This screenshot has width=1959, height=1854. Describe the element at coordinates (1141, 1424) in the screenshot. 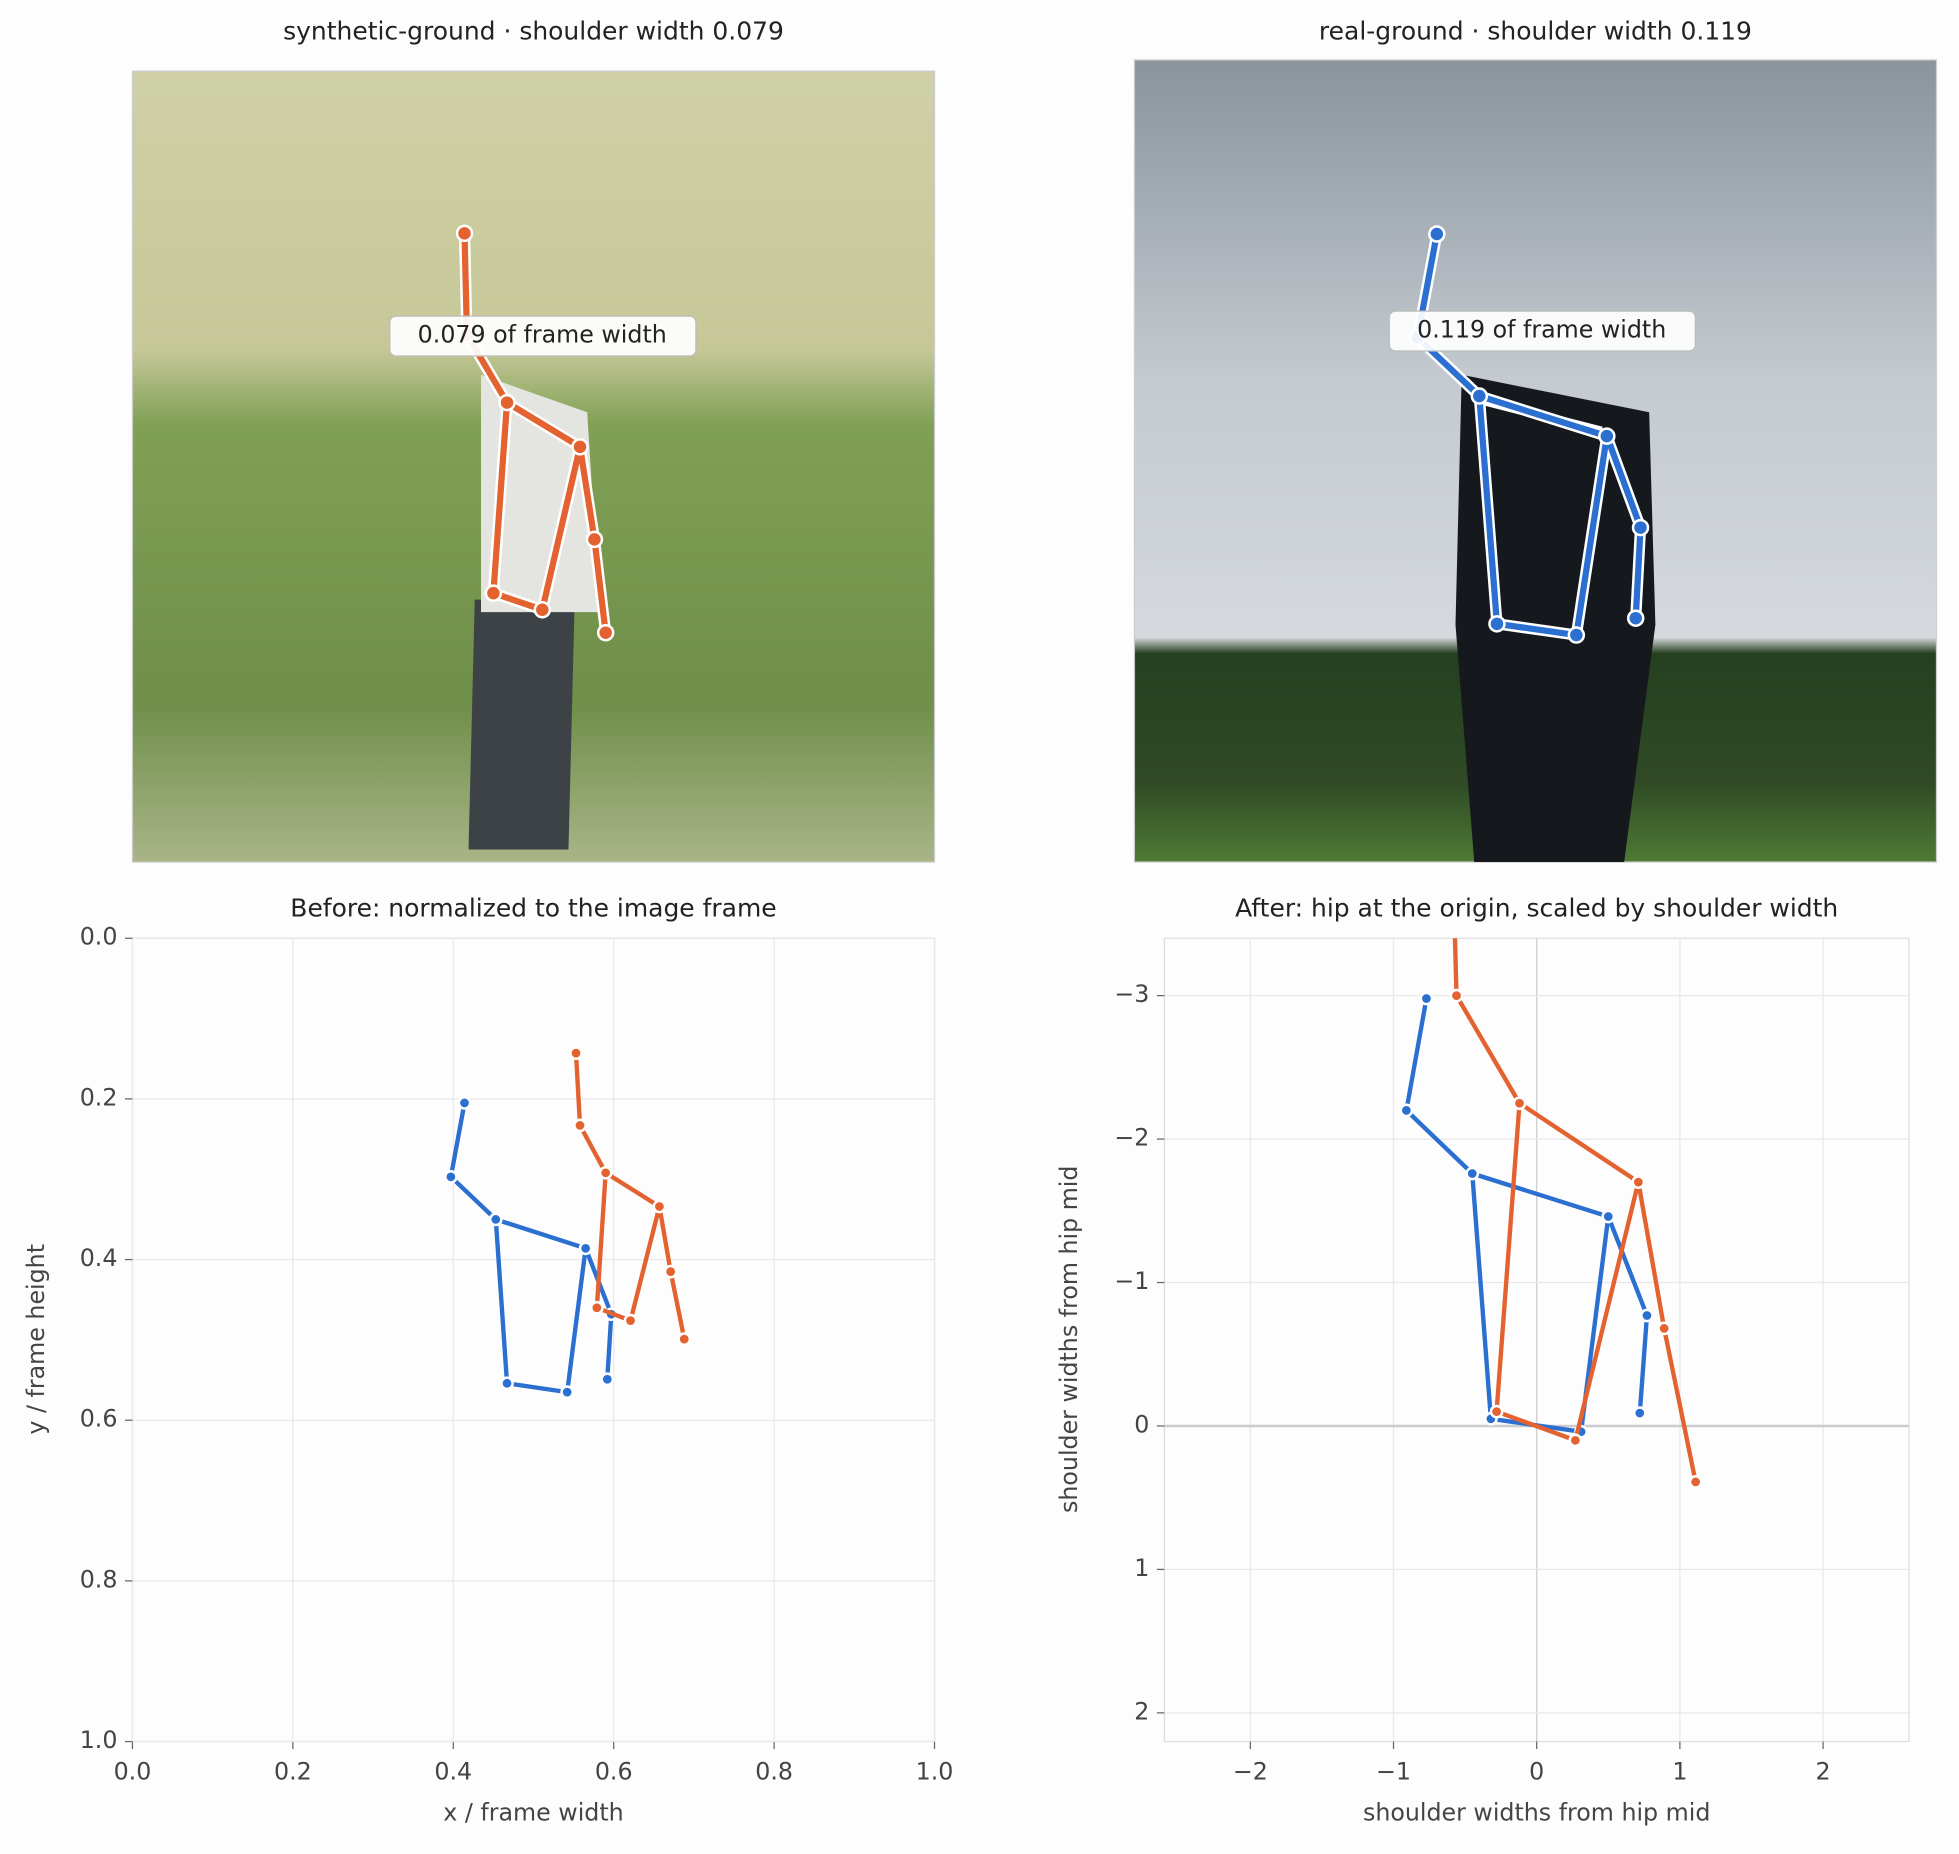

I see `y-tick-label: 0` at that location.